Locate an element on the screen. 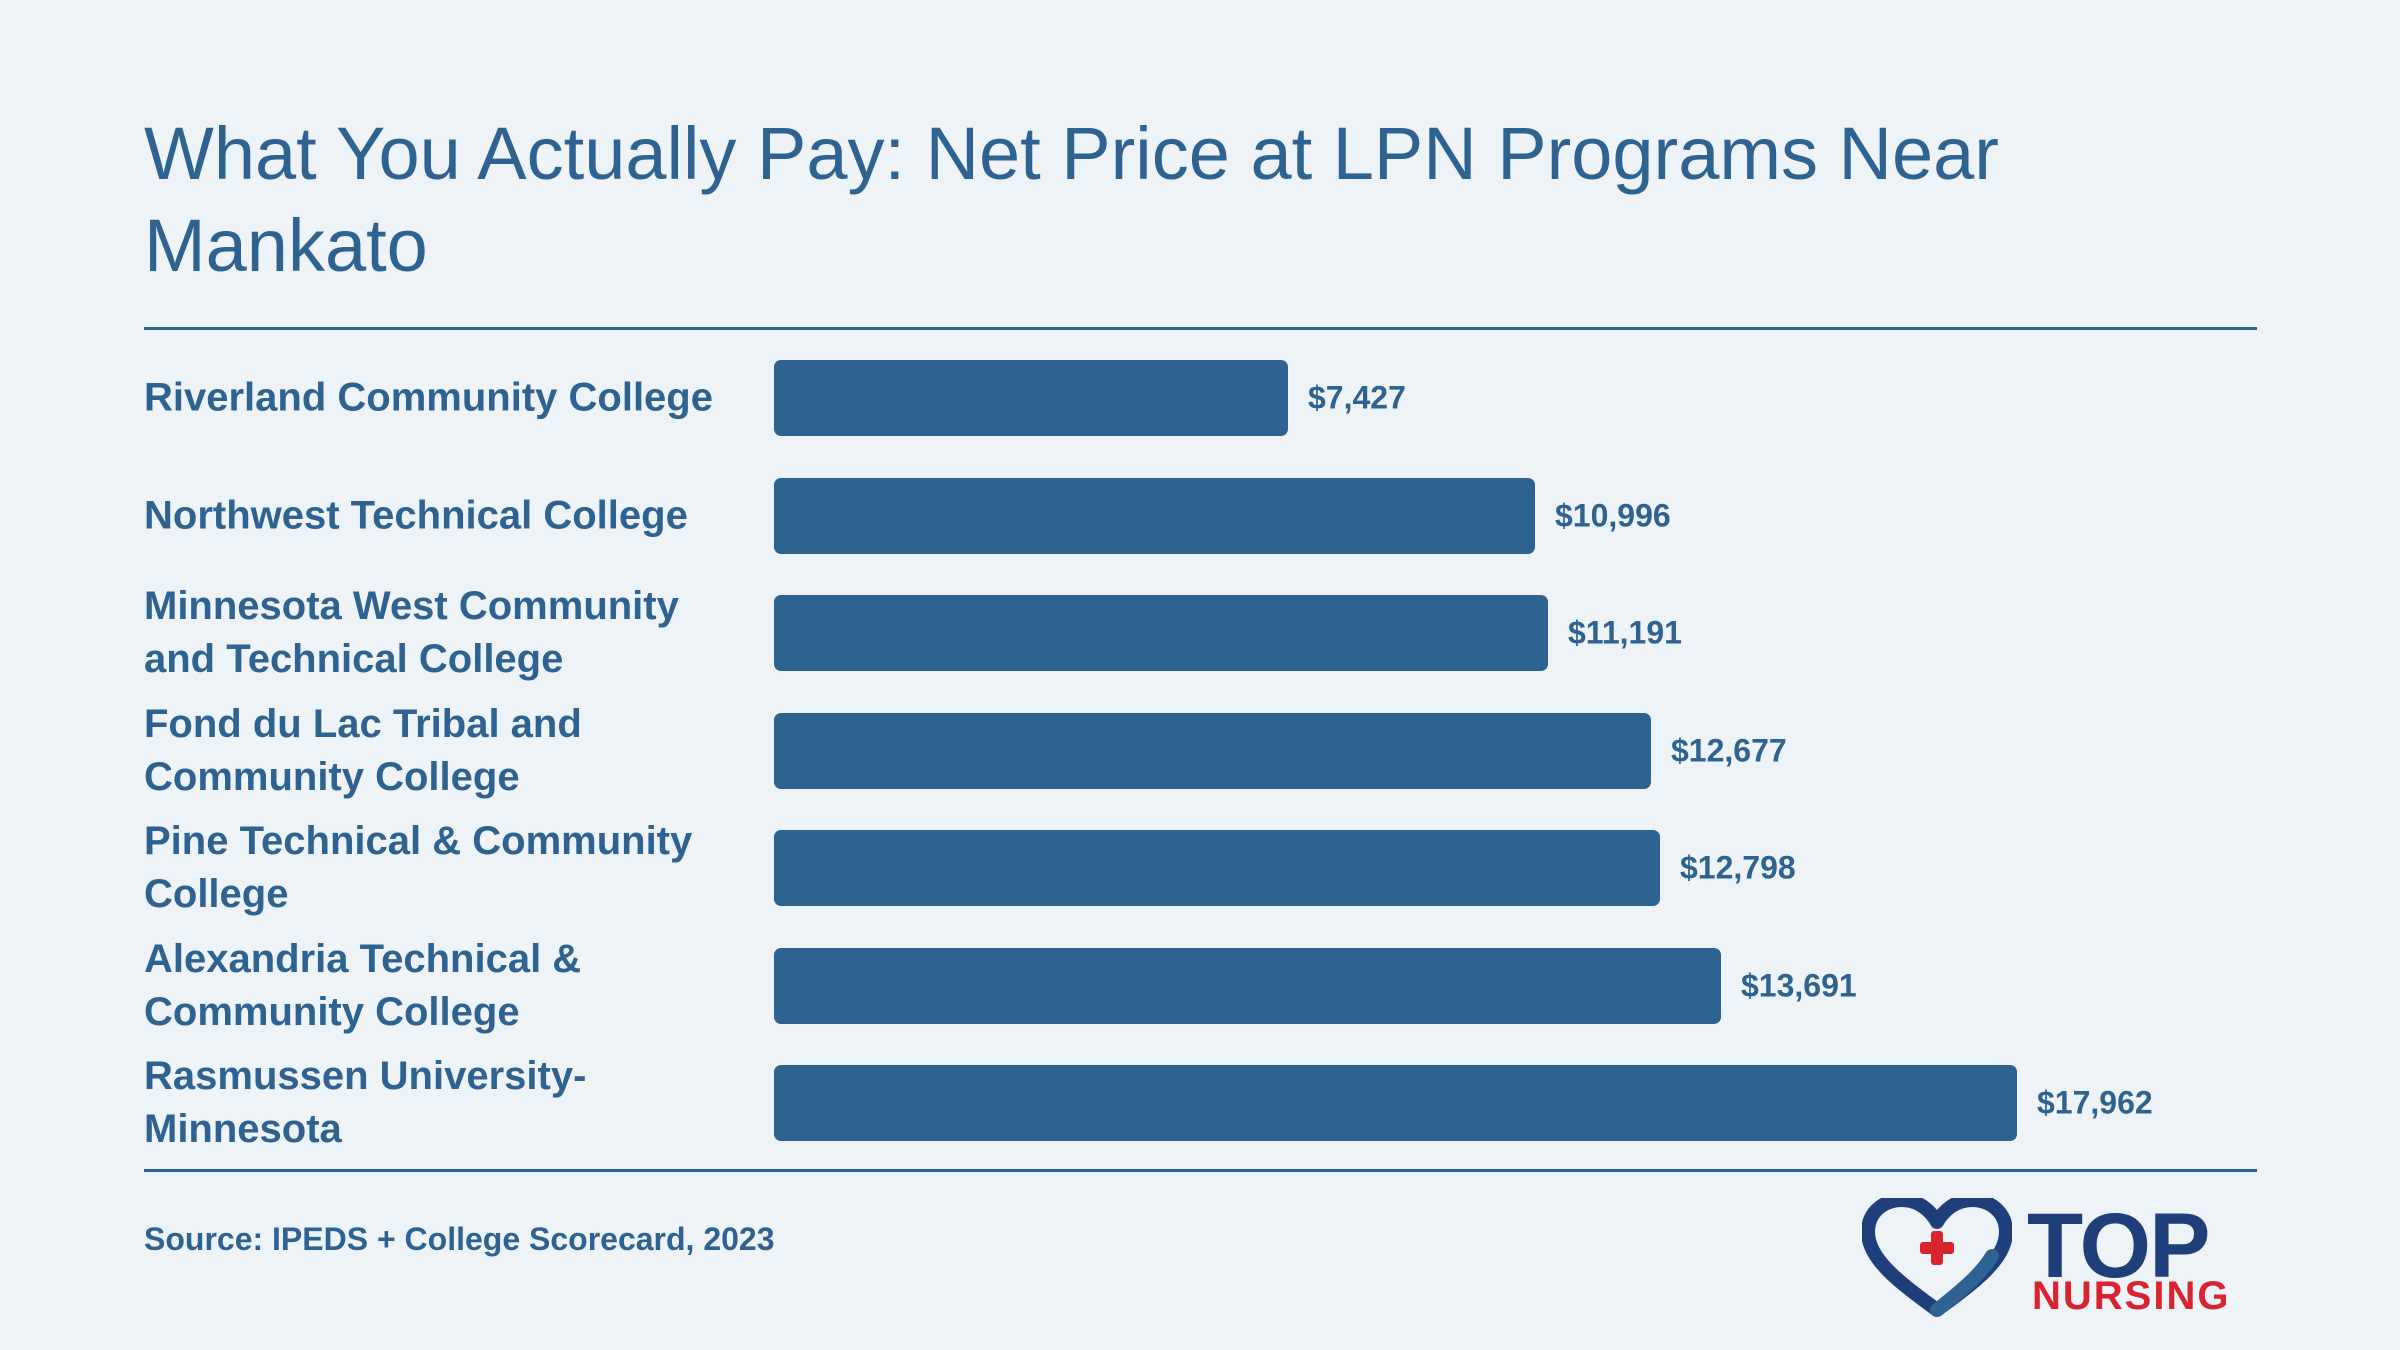 This screenshot has height=1350, width=2400. bar-value-label: $10,996 is located at coordinates (1613, 515).